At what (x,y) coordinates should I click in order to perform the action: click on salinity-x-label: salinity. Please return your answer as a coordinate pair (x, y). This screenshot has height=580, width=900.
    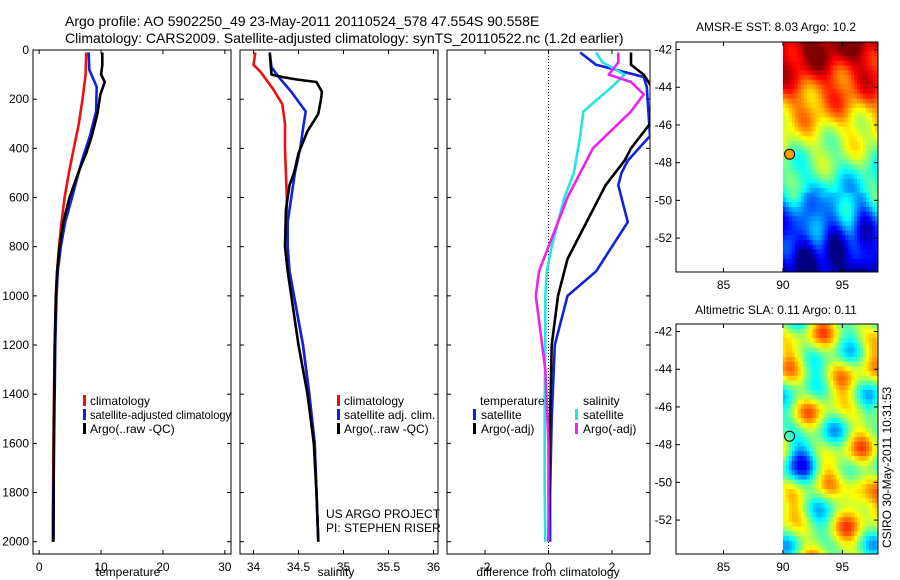
    Looking at the image, I should click on (336, 572).